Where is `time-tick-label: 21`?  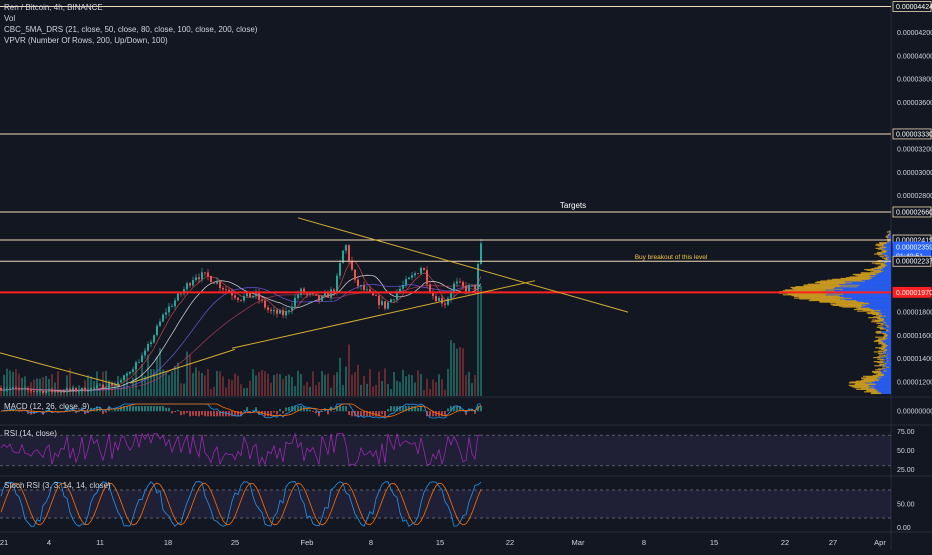 time-tick-label: 21 is located at coordinates (4, 542).